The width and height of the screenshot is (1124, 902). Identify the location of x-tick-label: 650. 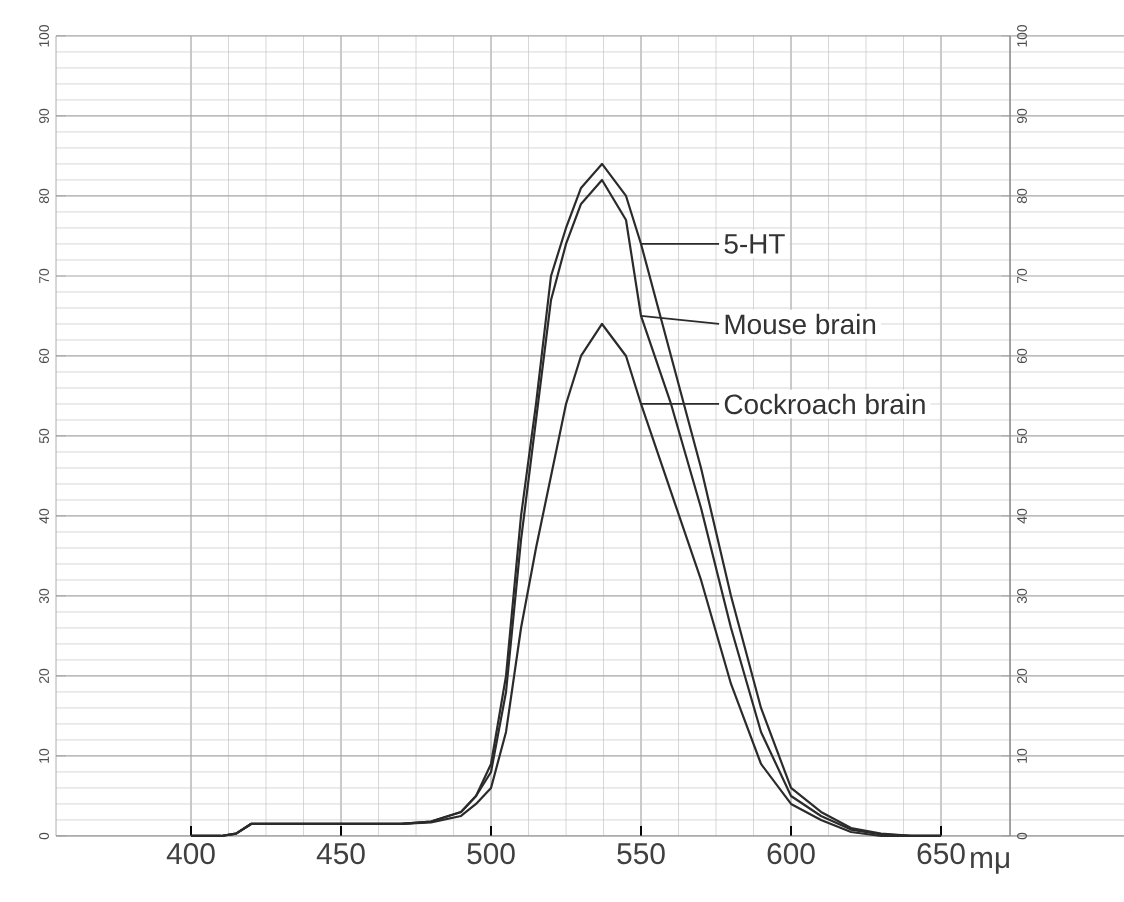
(941, 854).